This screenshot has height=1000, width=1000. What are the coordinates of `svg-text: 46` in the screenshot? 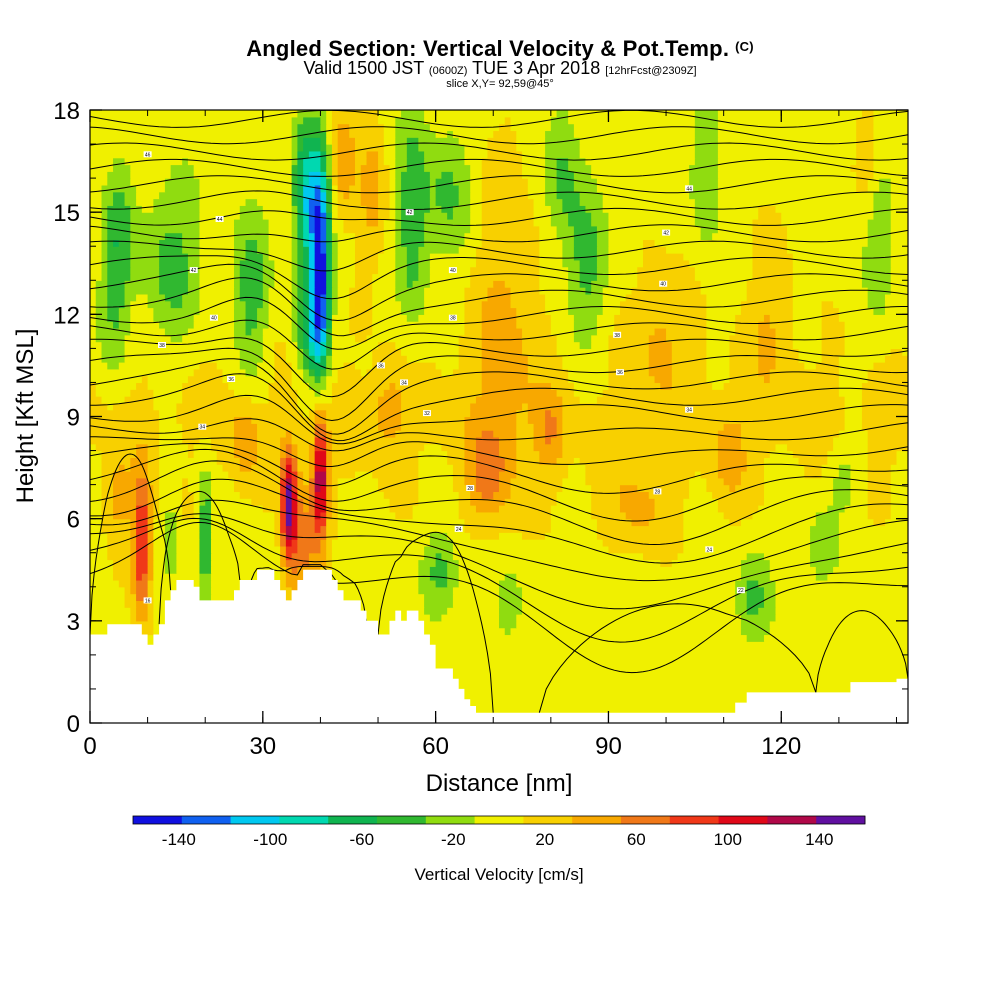 It's located at (148, 155).